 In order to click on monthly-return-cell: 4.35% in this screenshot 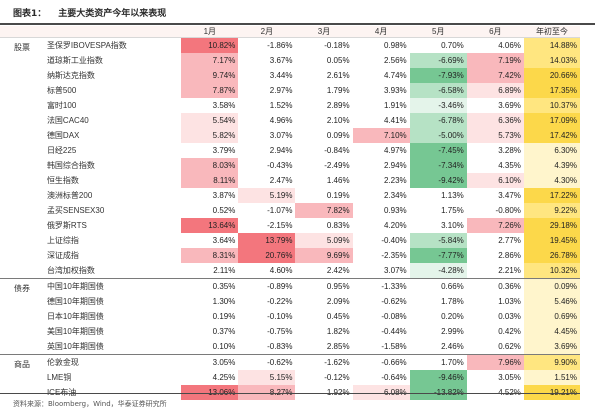, I will do `click(509, 165)`.